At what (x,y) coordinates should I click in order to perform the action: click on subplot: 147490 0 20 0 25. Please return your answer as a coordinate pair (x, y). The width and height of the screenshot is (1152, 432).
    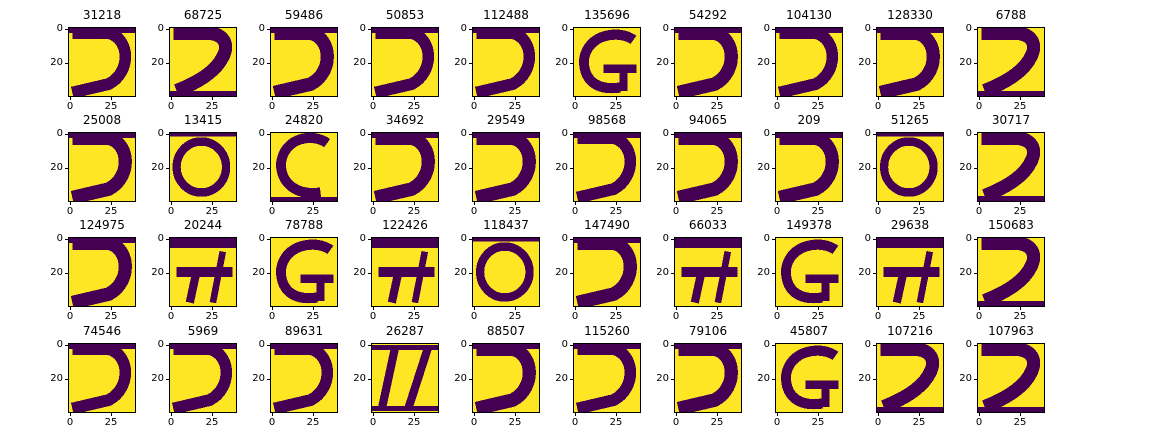
    Looking at the image, I should click on (598, 270).